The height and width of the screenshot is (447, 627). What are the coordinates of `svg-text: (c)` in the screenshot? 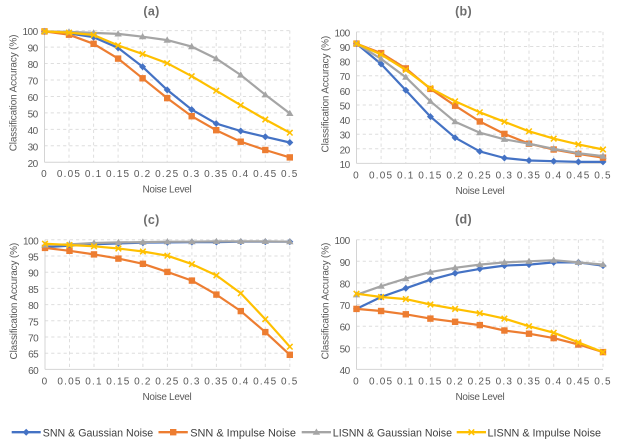 It's located at (151, 220).